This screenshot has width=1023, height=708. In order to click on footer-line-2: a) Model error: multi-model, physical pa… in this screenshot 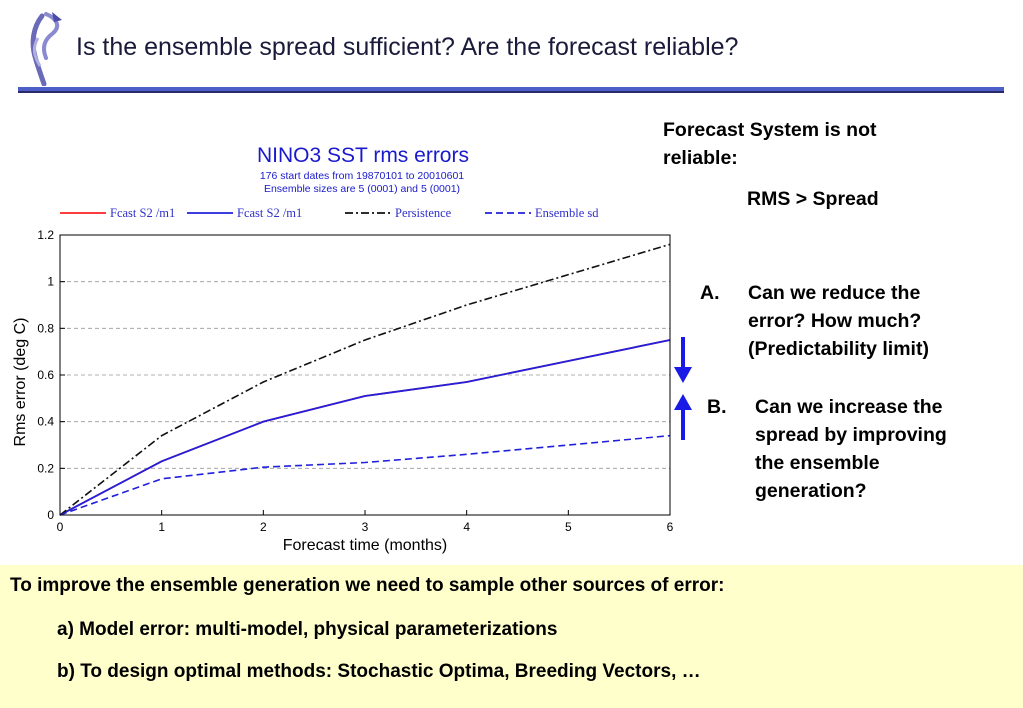, I will do `click(307, 629)`.